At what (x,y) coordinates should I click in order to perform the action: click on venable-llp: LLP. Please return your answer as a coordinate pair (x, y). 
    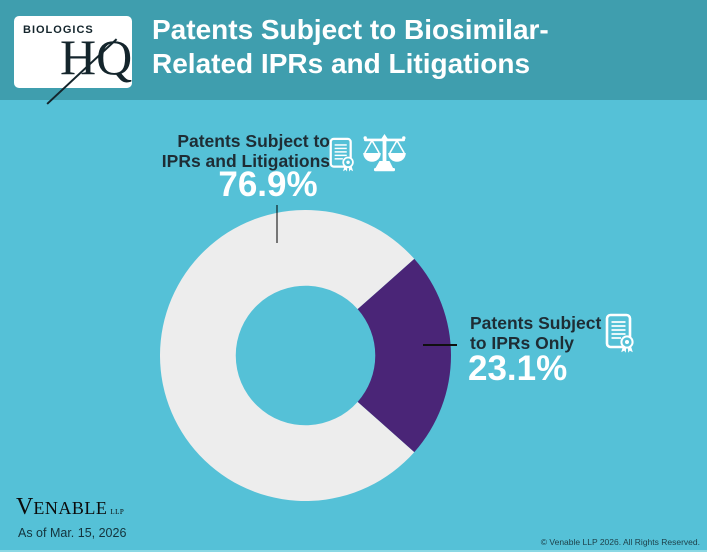
    Looking at the image, I should click on (117, 512).